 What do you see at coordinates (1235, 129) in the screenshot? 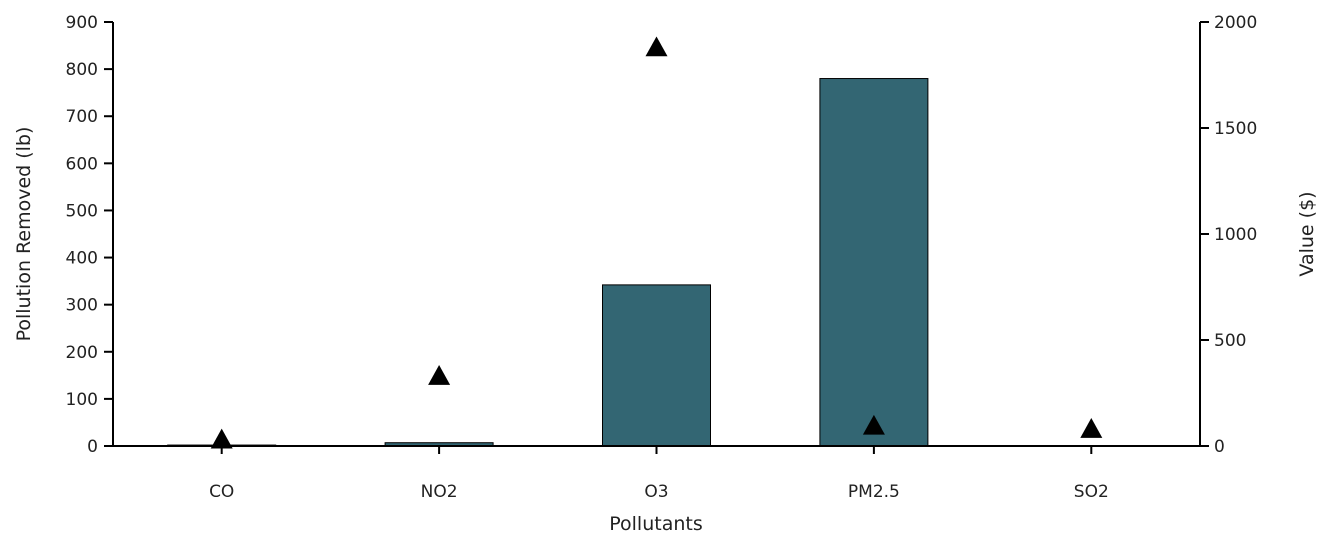
I see `right-y-tick-label: 1500` at bounding box center [1235, 129].